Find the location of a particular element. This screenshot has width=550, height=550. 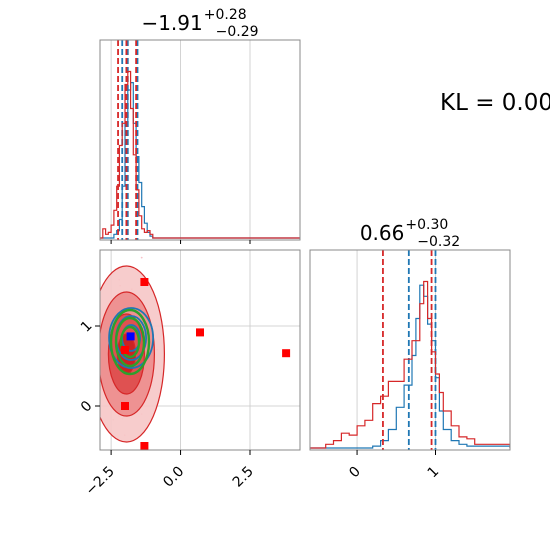

kl-annotation: KL = 0.00 is located at coordinates (495, 103).